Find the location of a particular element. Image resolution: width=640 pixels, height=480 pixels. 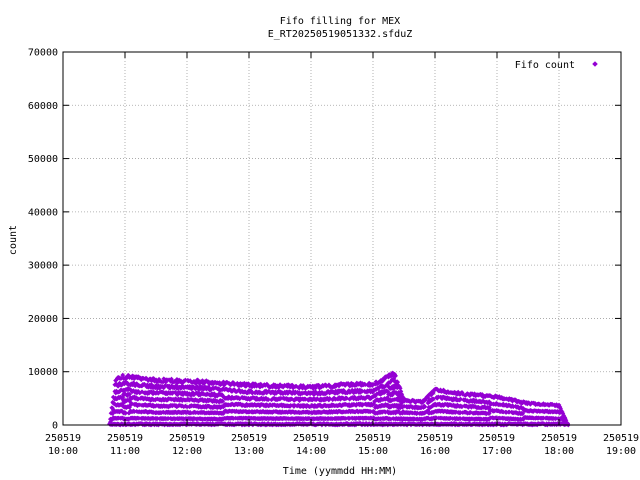

y-tick-label: 20000 is located at coordinates (43, 319).